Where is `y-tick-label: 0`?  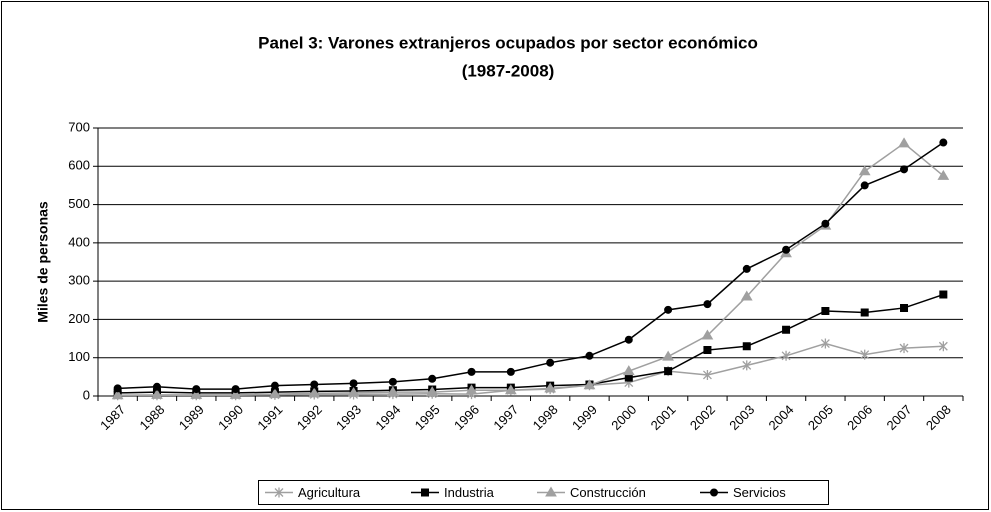
y-tick-label: 0 is located at coordinates (86, 394).